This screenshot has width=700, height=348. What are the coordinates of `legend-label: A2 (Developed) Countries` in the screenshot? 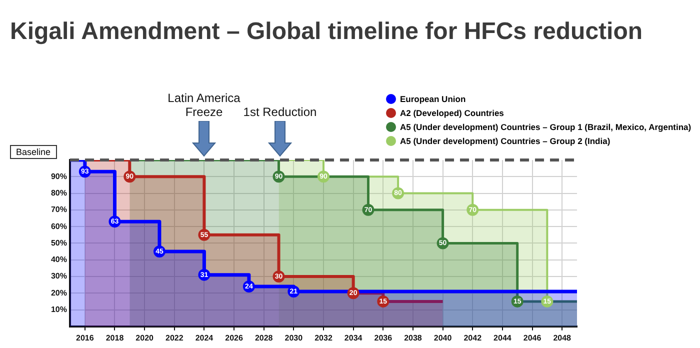 It's located at (452, 113).